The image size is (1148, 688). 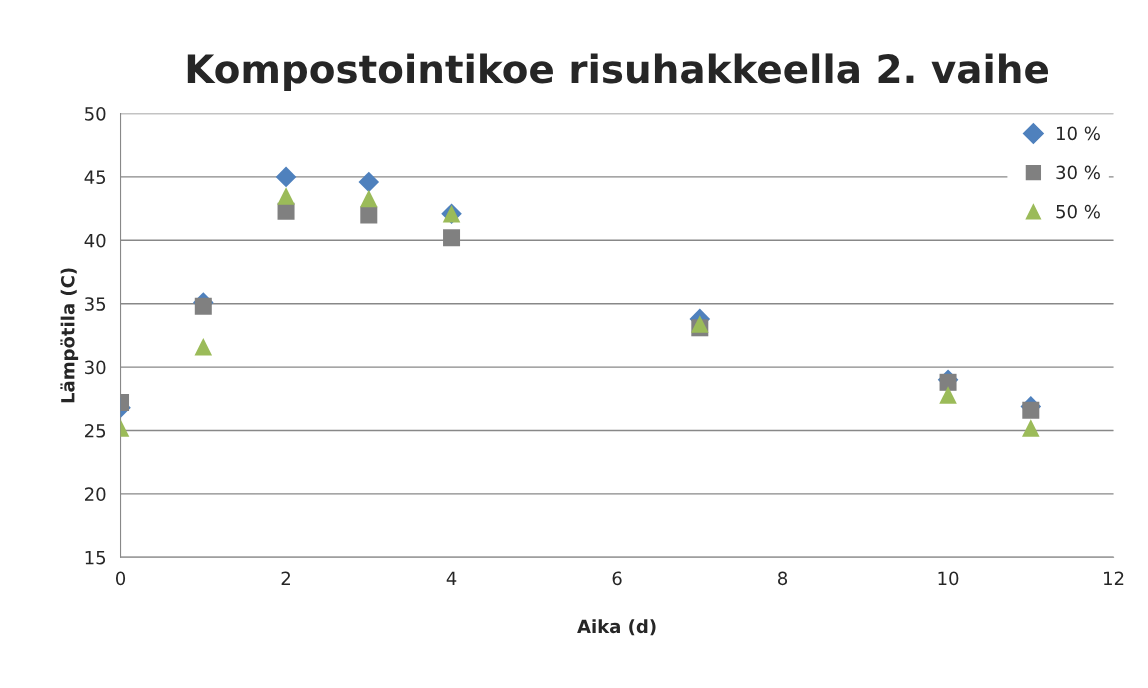 I want to click on legend-label: 50 %, so click(x=1078, y=211).